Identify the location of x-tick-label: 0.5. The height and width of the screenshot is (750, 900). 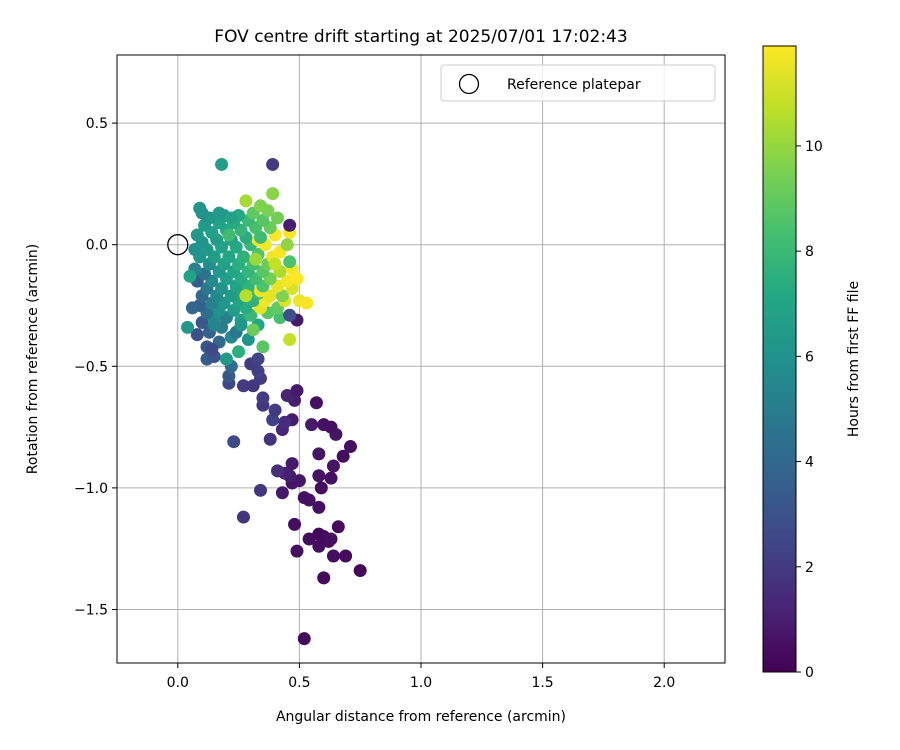
(299, 683).